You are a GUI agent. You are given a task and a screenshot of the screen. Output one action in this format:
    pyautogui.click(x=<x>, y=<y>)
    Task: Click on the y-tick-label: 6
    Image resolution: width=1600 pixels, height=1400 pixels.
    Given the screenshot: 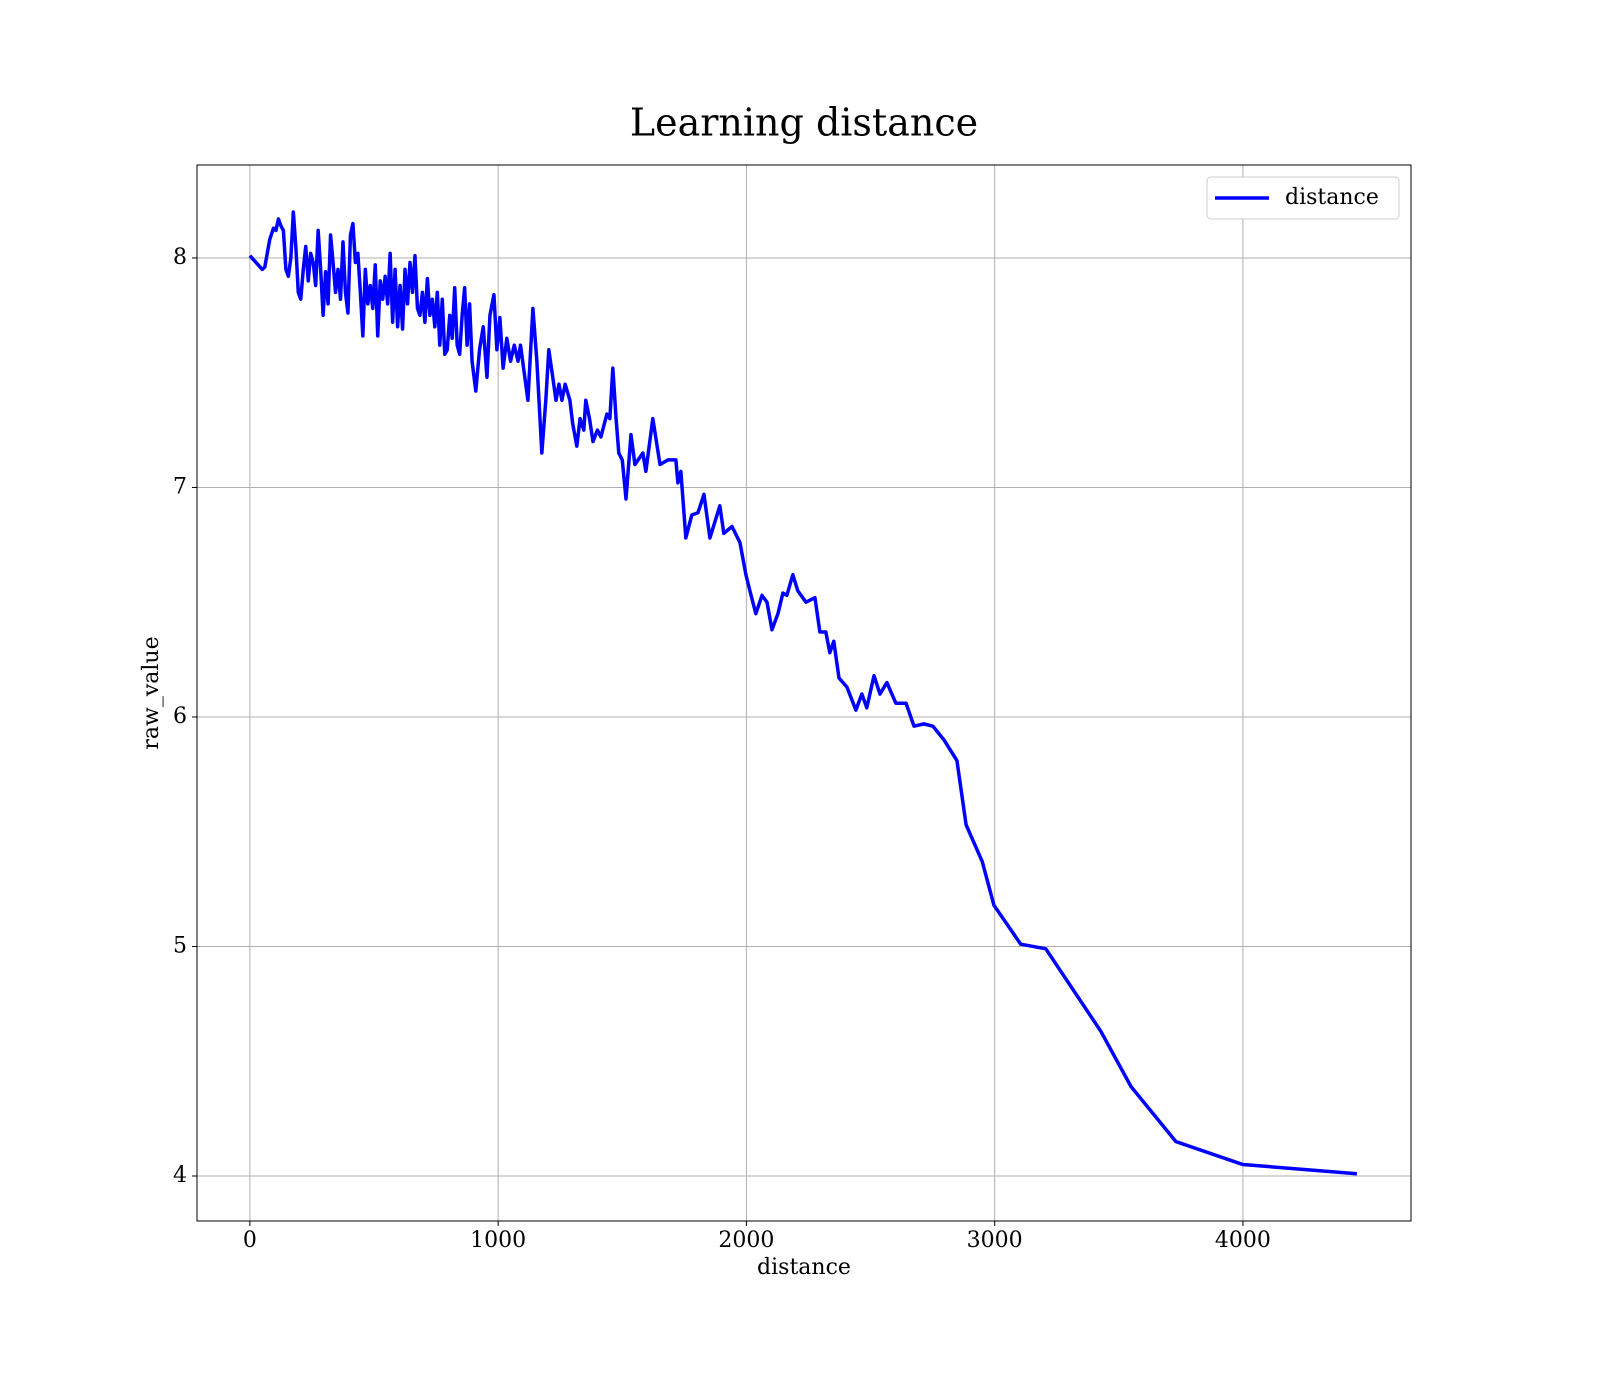 What is the action you would take?
    pyautogui.click(x=180, y=716)
    